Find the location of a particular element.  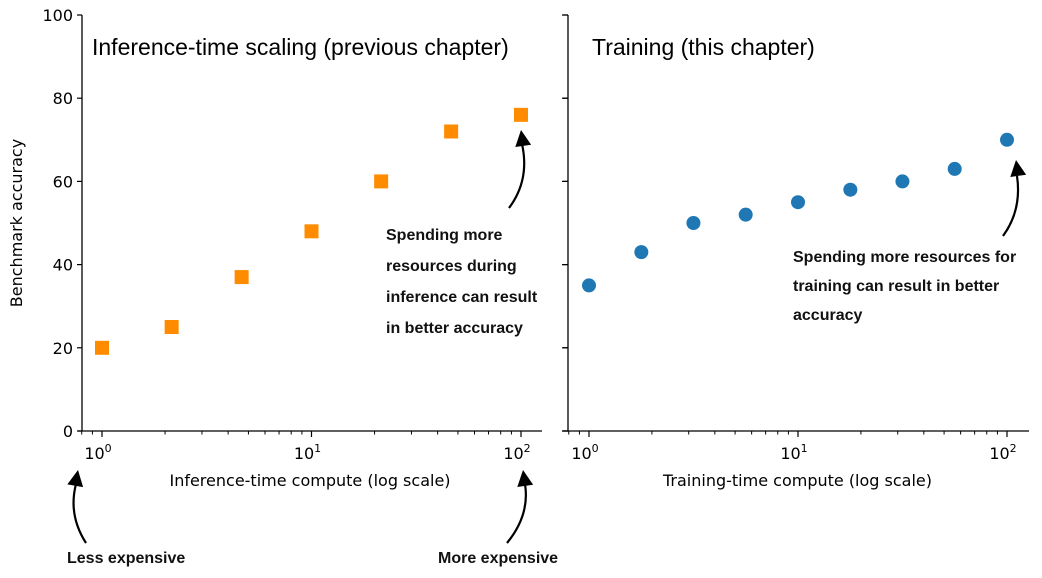

y-tick-label: 80 is located at coordinates (63, 98).